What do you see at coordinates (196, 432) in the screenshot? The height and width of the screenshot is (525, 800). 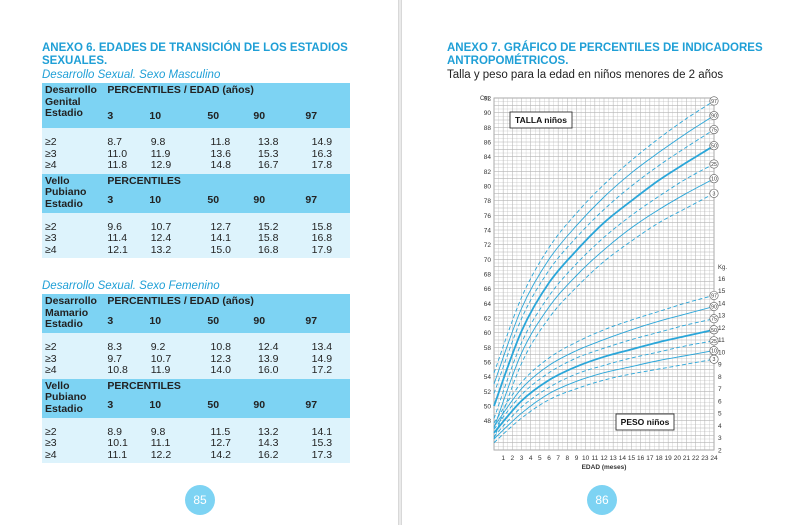 I see `table-row: ≥2 8.9 9.8 11.5 13.2 14.1` at bounding box center [196, 432].